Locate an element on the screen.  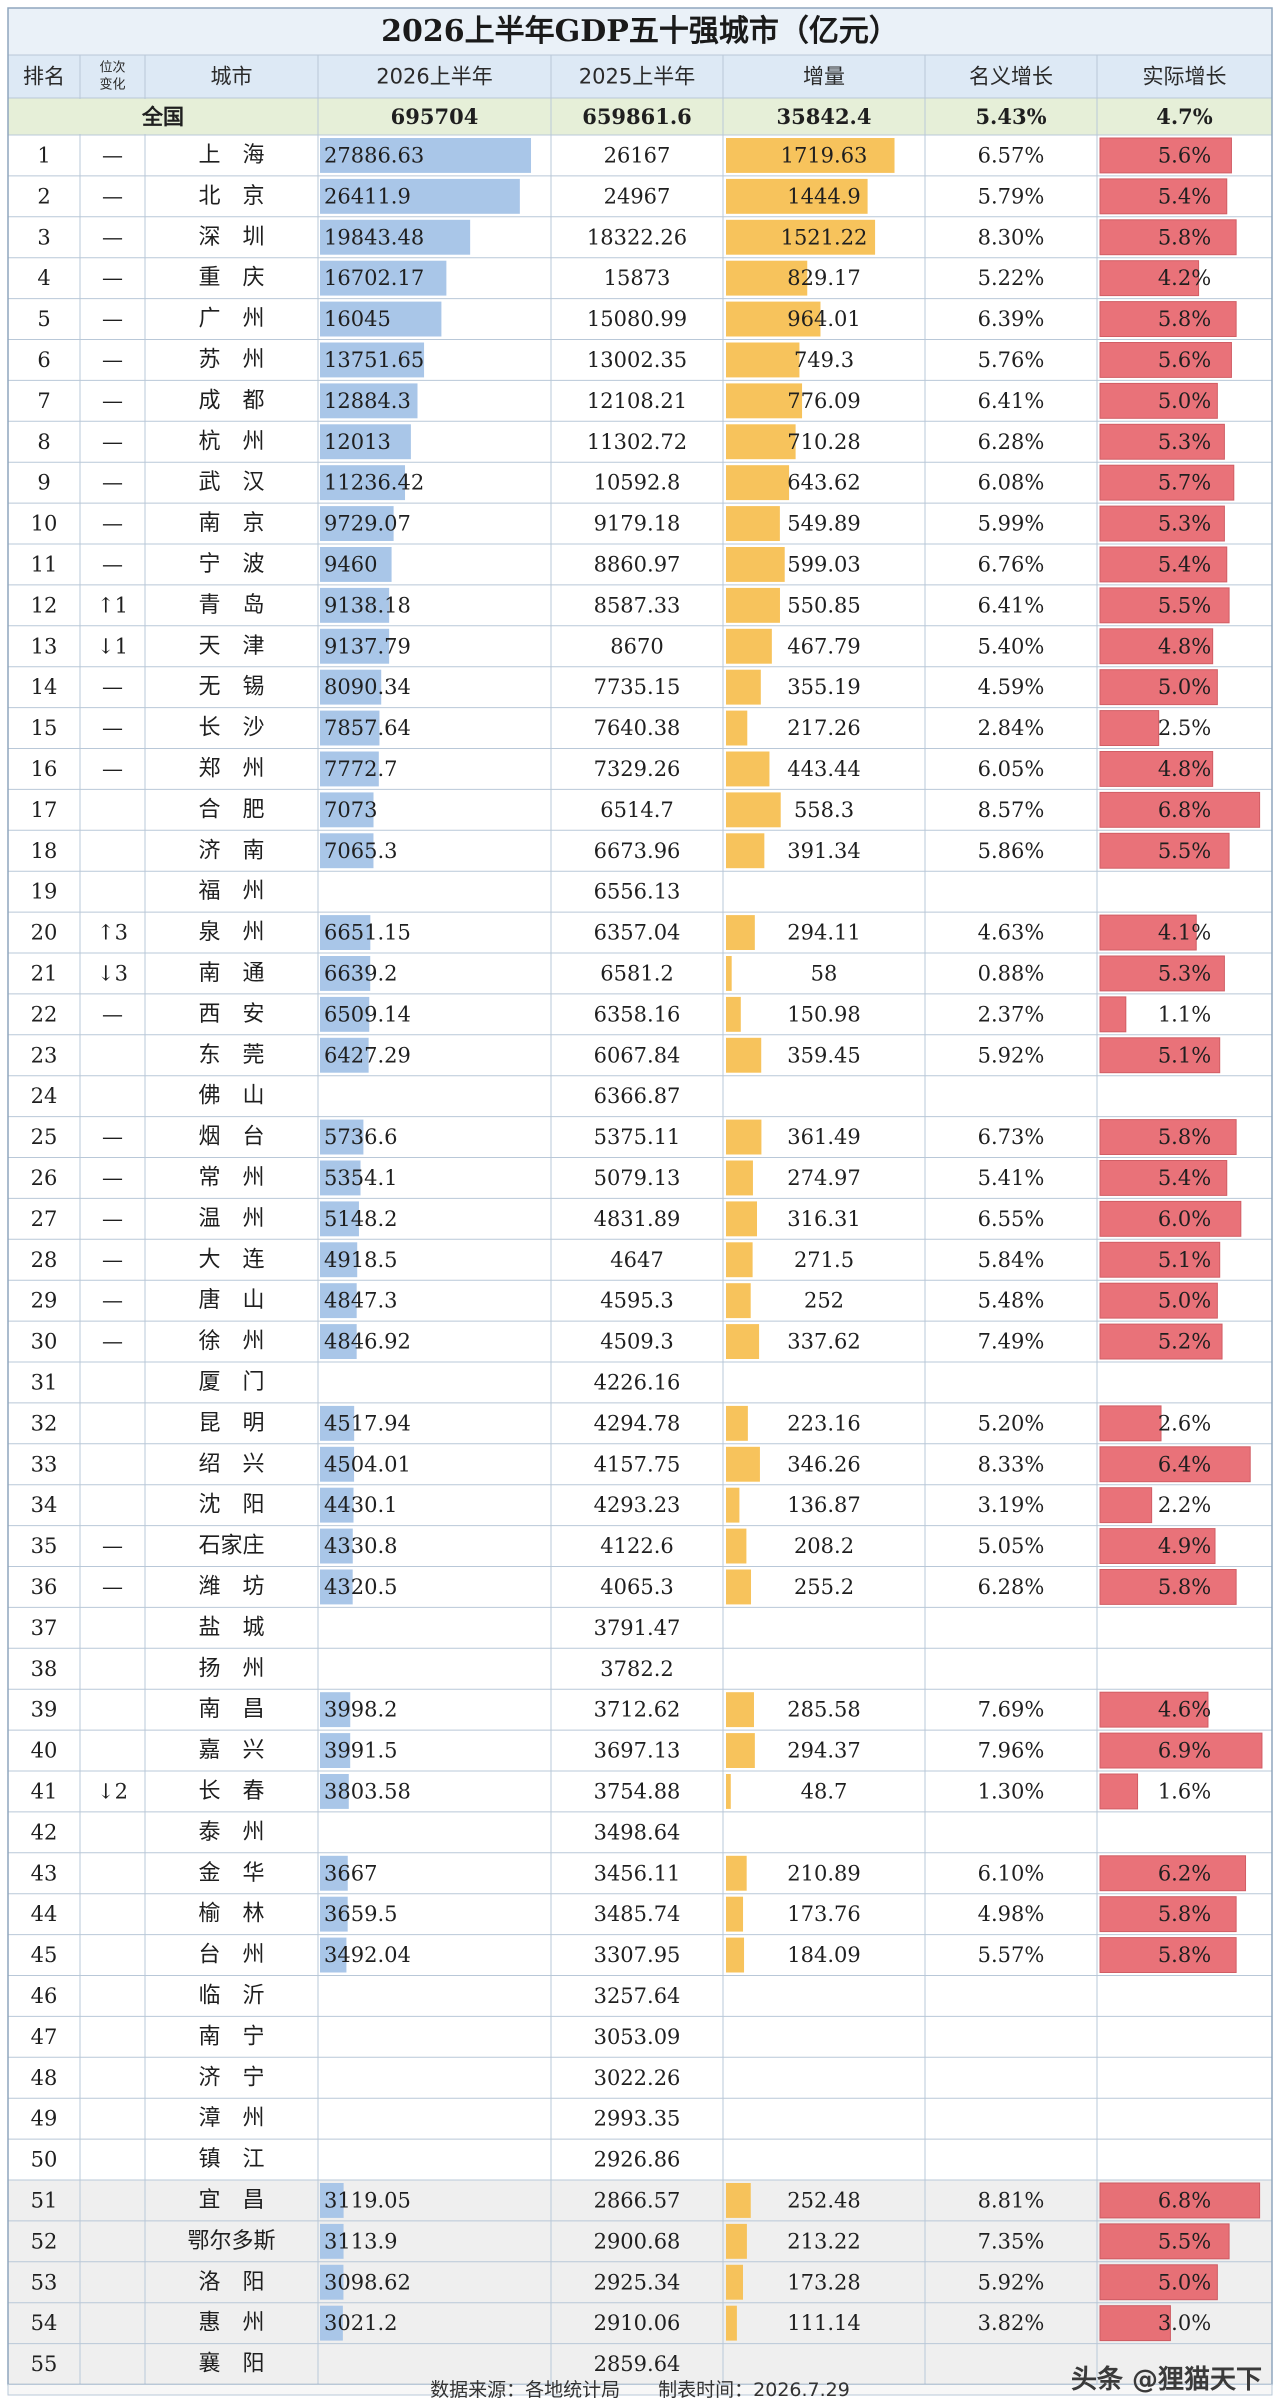
real-growth-cell: 5.1% is located at coordinates (1184, 1260).